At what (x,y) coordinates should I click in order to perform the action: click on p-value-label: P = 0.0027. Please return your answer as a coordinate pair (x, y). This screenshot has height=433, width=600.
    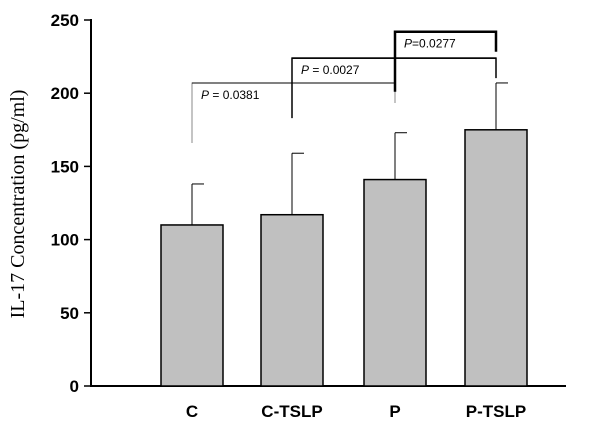
    Looking at the image, I should click on (330, 70).